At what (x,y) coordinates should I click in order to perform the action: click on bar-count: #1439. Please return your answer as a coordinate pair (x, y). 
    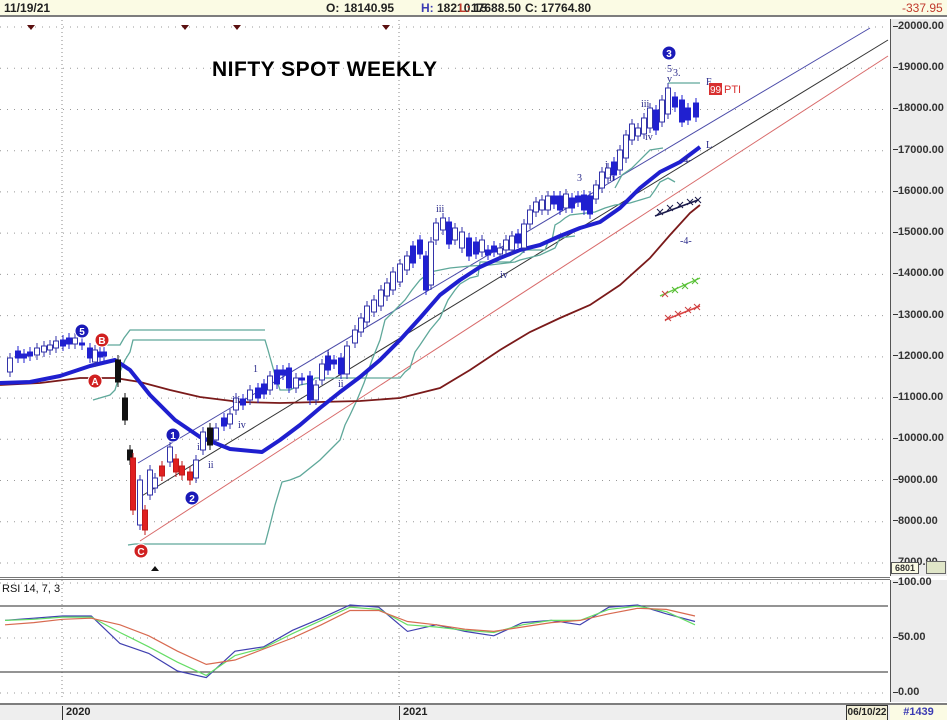
    Looking at the image, I should click on (918, 712).